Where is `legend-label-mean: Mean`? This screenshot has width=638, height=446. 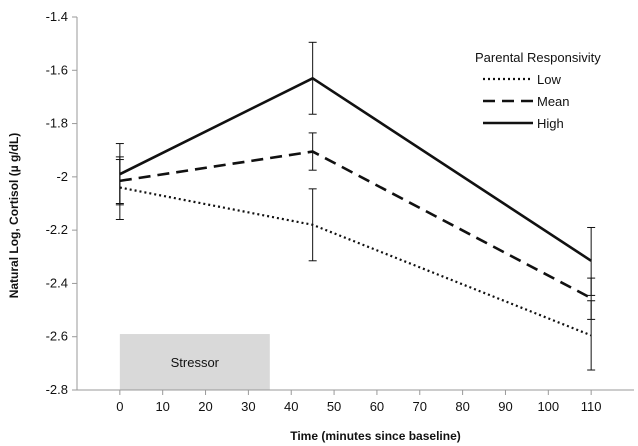
legend-label-mean: Mean is located at coordinates (553, 101).